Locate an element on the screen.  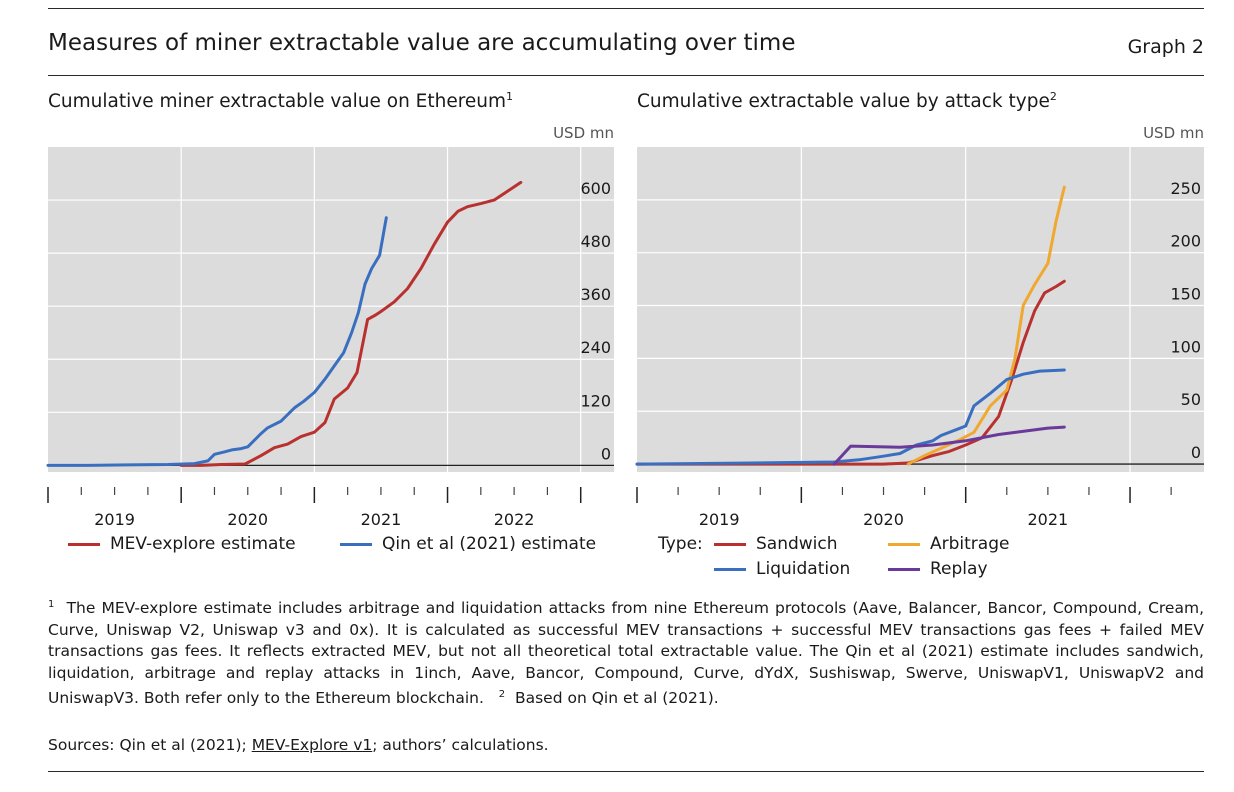
y-tick-label: 120 is located at coordinates (595, 400).